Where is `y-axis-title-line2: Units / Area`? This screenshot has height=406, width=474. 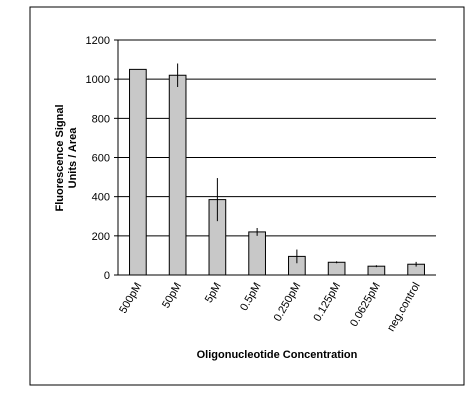
y-axis-title-line2: Units / Area is located at coordinates (73, 158).